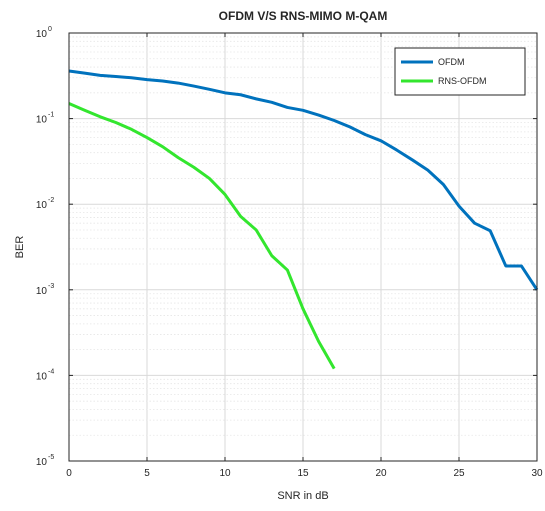 This screenshot has height=511, width=545. What do you see at coordinates (303, 16) in the screenshot?
I see `chart-title: OFDM V/S RNS-MIMO M-QAM` at bounding box center [303, 16].